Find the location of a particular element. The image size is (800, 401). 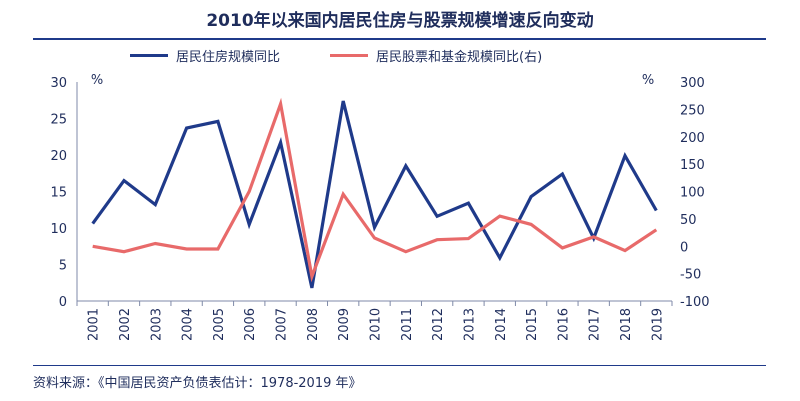

left-tick-label: 30 is located at coordinates (58, 83).